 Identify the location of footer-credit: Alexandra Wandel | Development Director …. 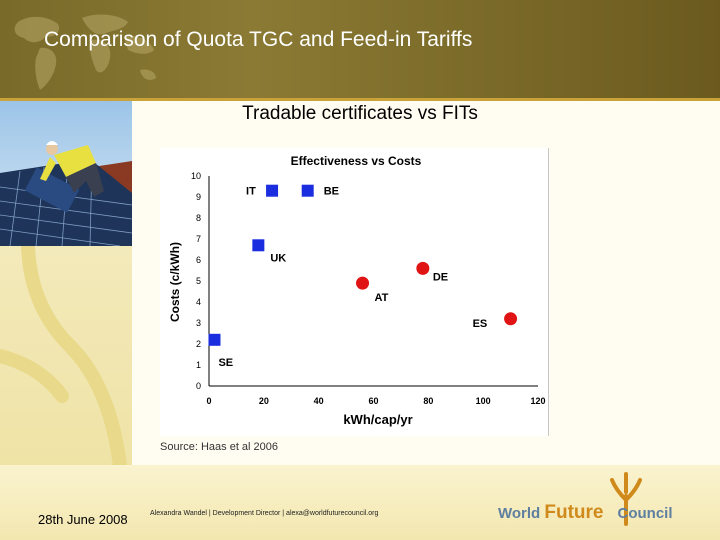
(264, 513).